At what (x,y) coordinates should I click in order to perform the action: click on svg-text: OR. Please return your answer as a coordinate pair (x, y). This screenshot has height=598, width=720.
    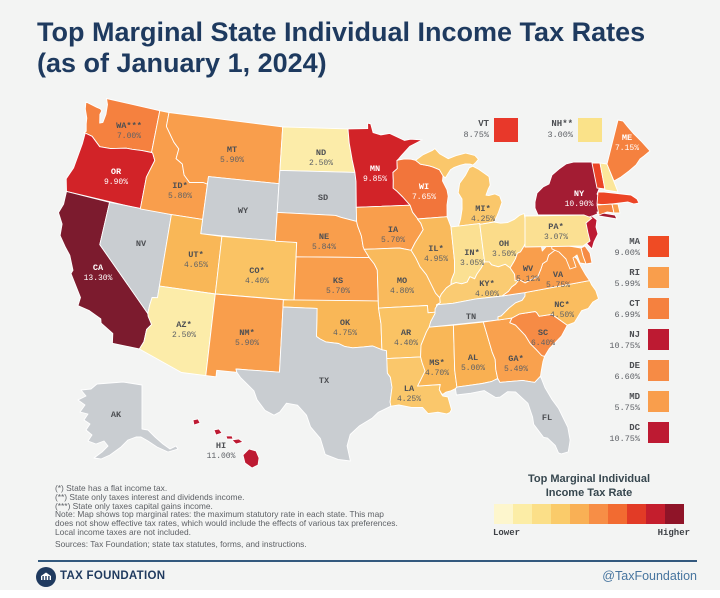
    Looking at the image, I should click on (116, 172).